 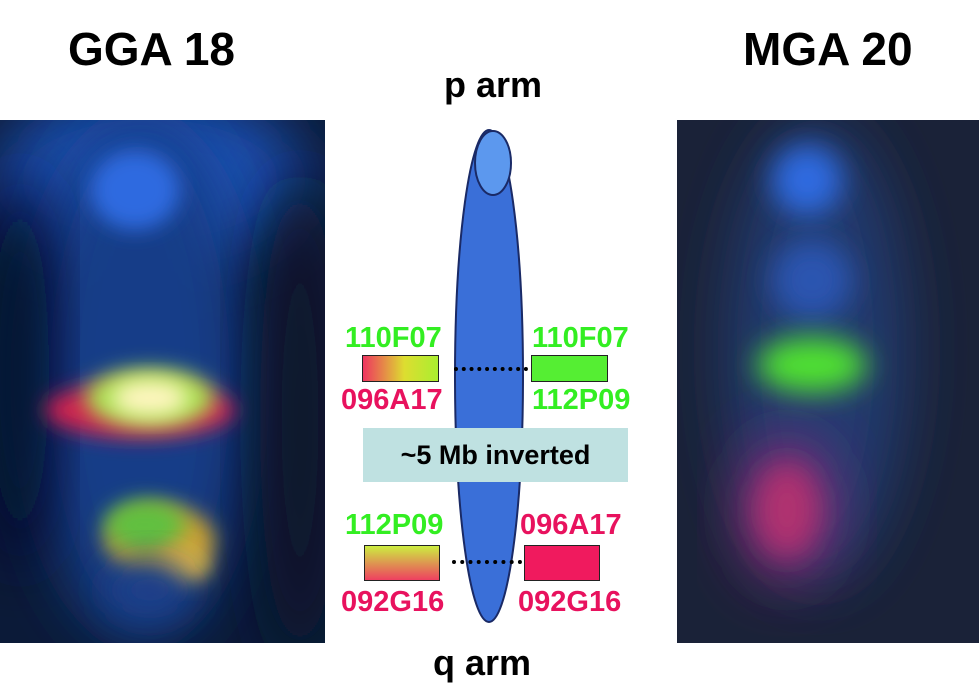 I want to click on probe-box-lower-left, so click(x=402, y=563).